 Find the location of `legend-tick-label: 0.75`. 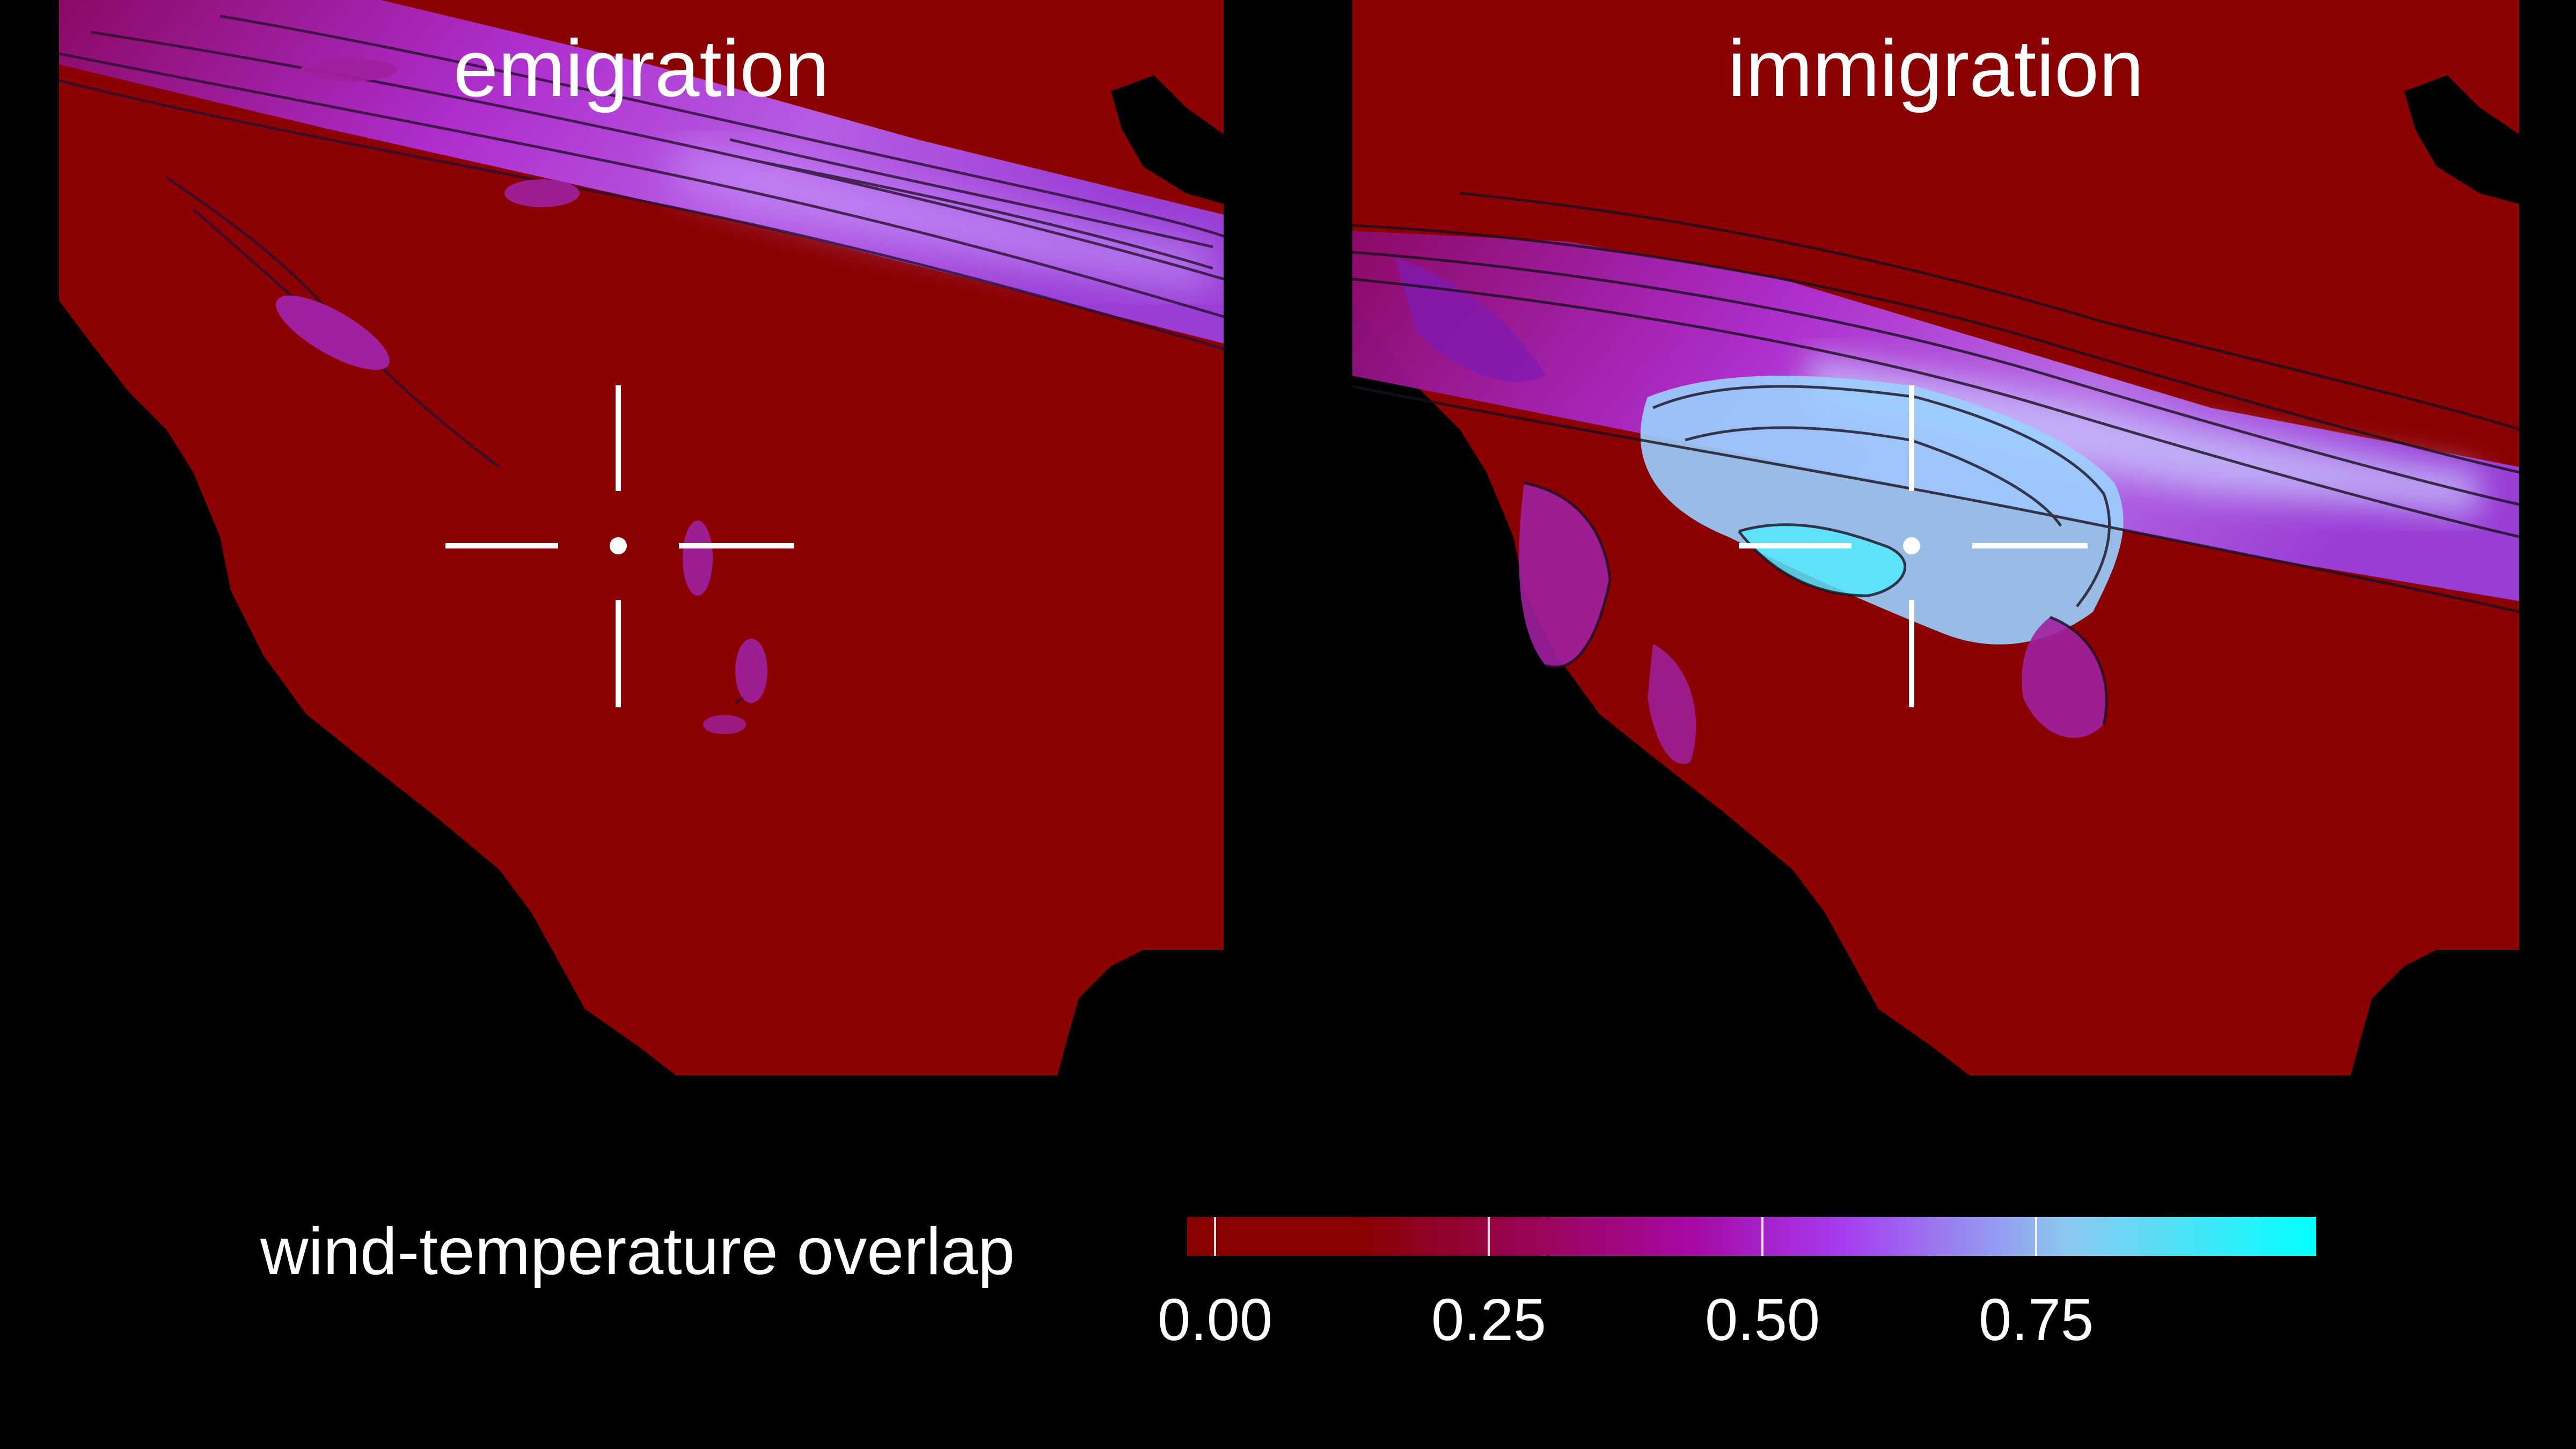

legend-tick-label: 0.75 is located at coordinates (2036, 1320).